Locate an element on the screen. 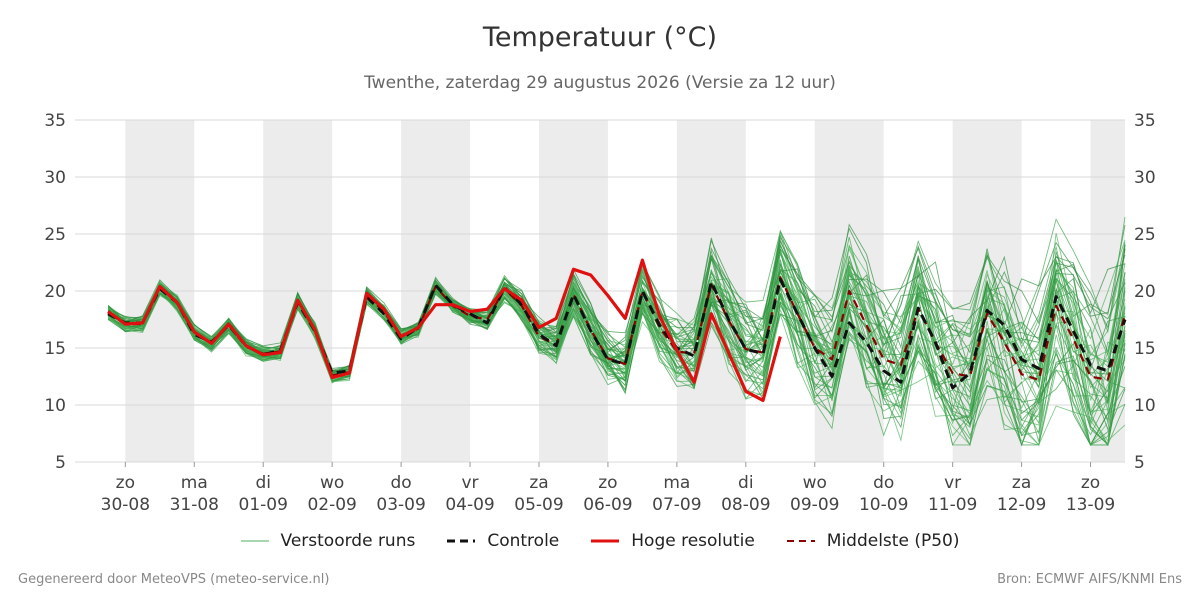 This screenshot has width=1200, height=600. y-tick-label-right: 35 is located at coordinates (1145, 121).